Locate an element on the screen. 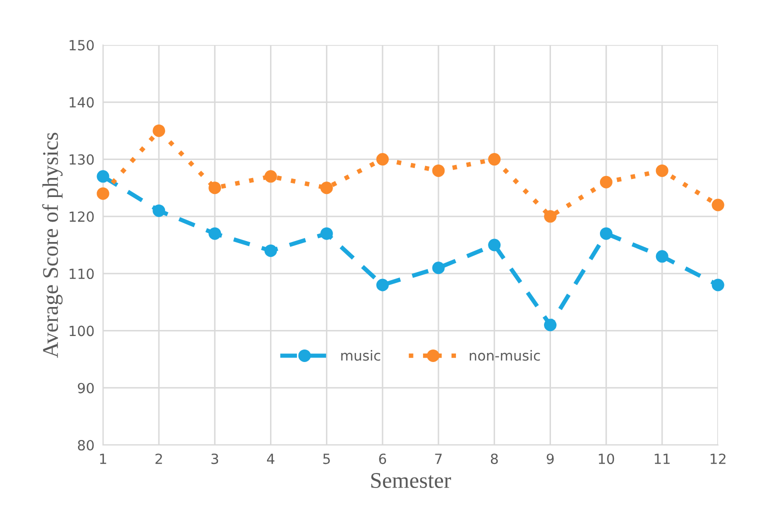 The height and width of the screenshot is (521, 762). x-tick-label: 9 is located at coordinates (550, 459).